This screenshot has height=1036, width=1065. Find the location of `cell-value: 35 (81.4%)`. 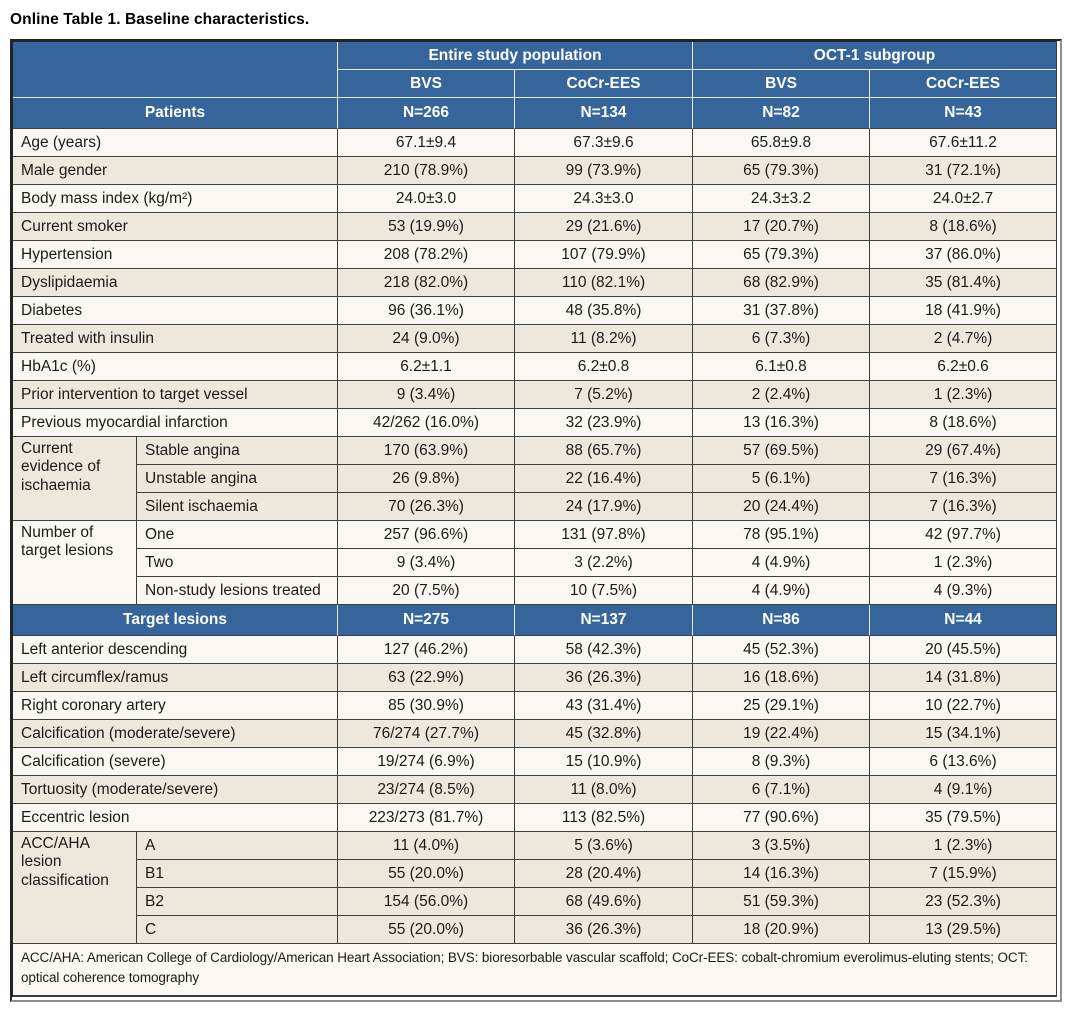

cell-value: 35 (81.4%) is located at coordinates (963, 283).